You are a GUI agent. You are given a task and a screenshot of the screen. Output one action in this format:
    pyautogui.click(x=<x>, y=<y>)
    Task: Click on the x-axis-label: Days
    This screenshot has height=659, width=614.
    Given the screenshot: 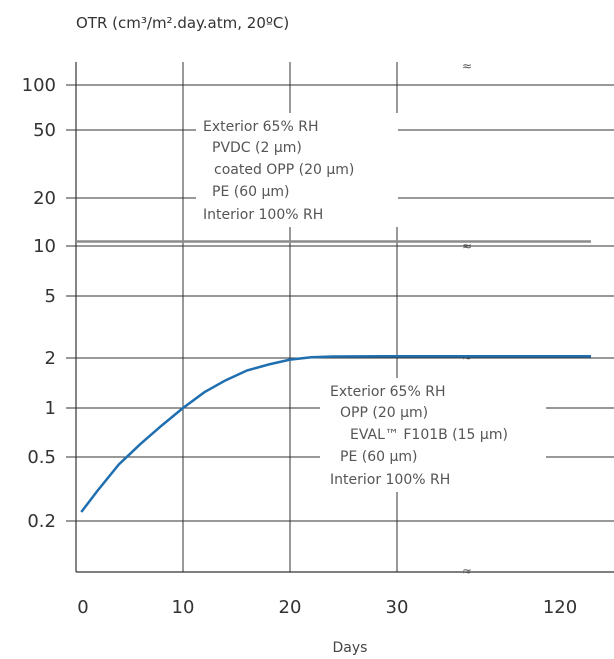 What is the action you would take?
    pyautogui.click(x=350, y=648)
    